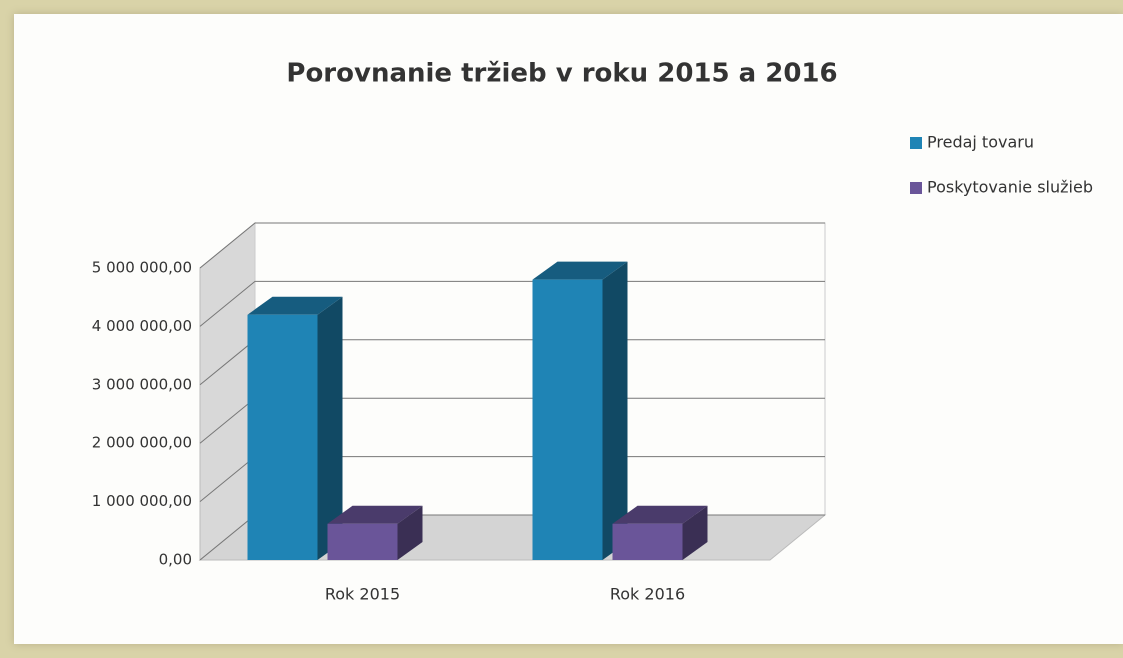 The image size is (1123, 658). I want to click on y-tick-label: 0,00, so click(175, 560).